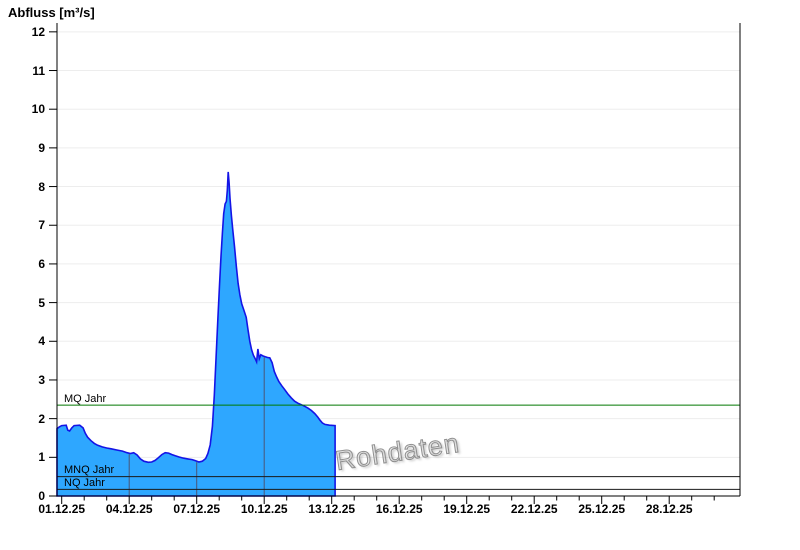  Describe the element at coordinates (264, 509) in the screenshot. I see `x-axis-tick-label: 10.12.25` at that location.